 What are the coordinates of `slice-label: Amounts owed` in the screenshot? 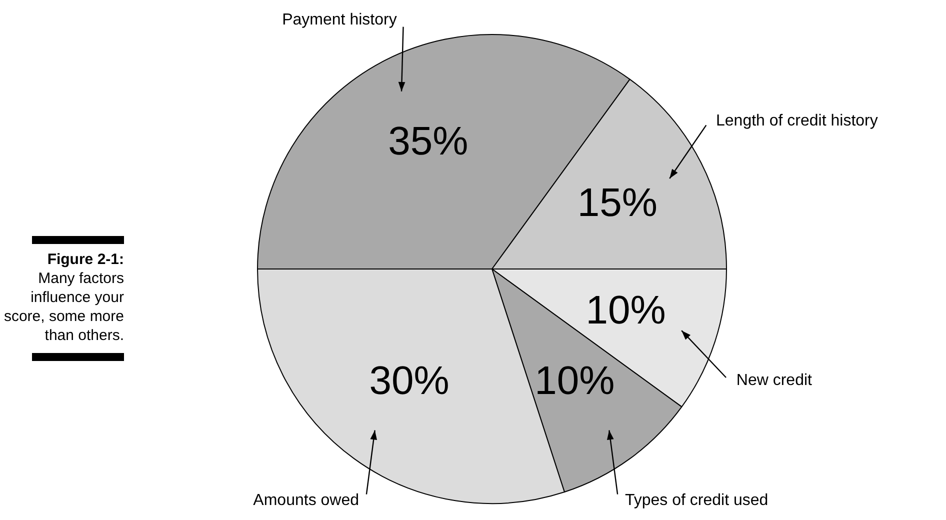 It's located at (306, 500).